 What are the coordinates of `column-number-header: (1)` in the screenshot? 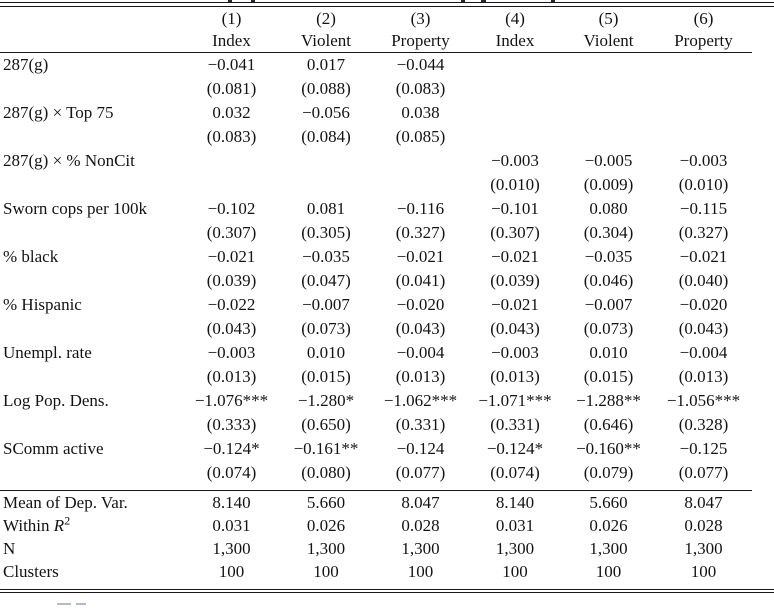 It's located at (231, 18).